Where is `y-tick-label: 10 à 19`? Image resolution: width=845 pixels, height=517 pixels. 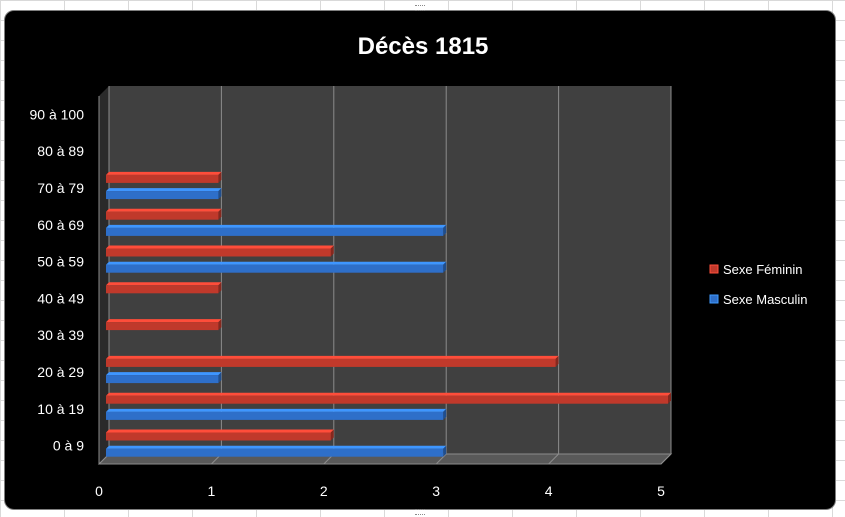
y-tick-label: 10 à 19 is located at coordinates (60, 409).